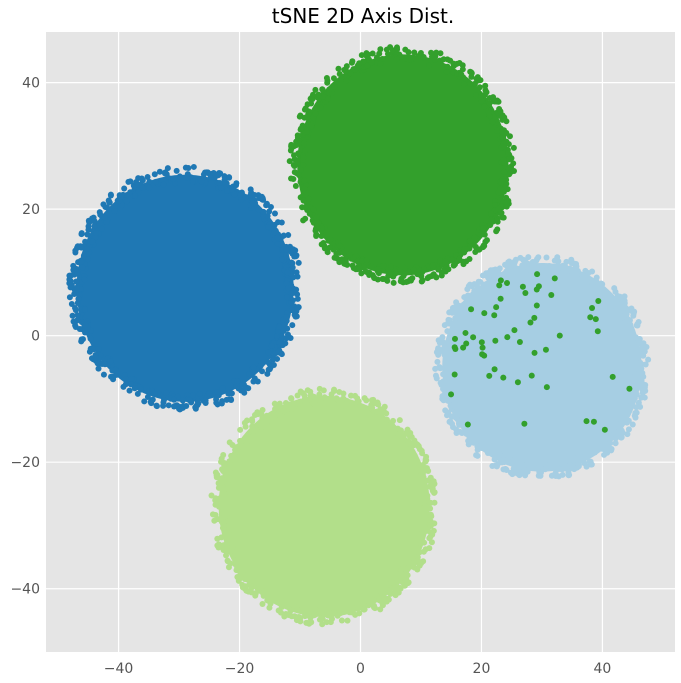 The width and height of the screenshot is (681, 683). I want to click on x-tick-label: −40, so click(119, 669).